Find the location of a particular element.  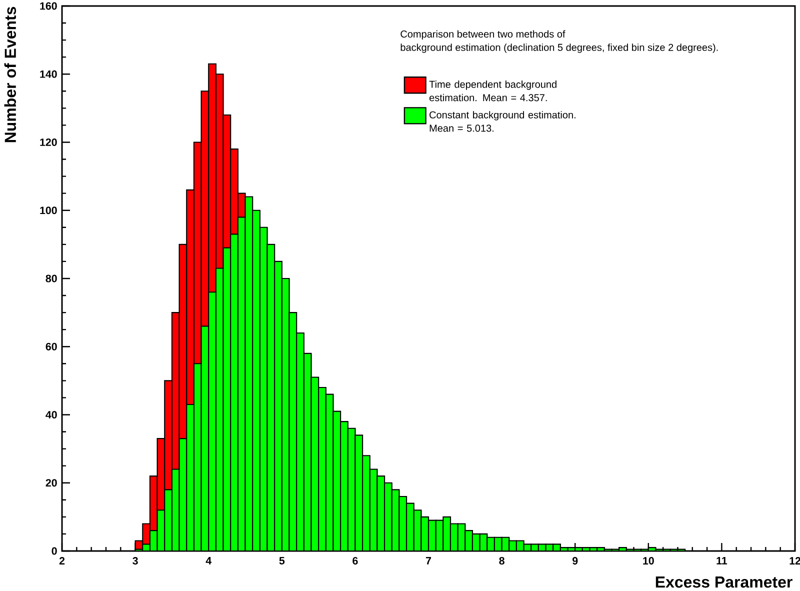

x-tick-label: 11 is located at coordinates (722, 560).